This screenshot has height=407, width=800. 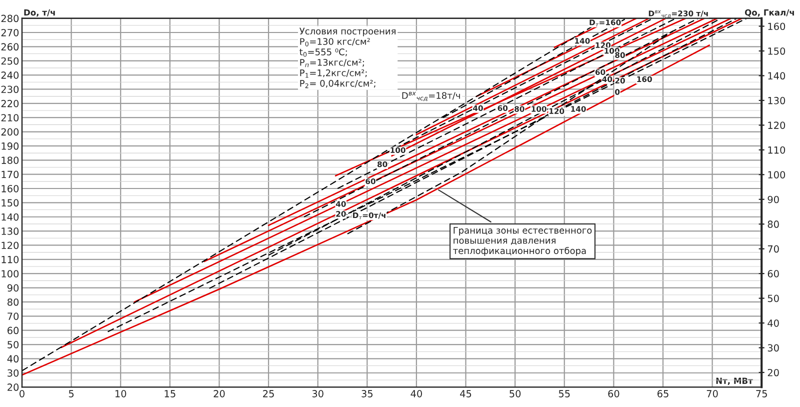 What do you see at coordinates (10, 32) in the screenshot?
I see `y-tick-label: 270` at bounding box center [10, 32].